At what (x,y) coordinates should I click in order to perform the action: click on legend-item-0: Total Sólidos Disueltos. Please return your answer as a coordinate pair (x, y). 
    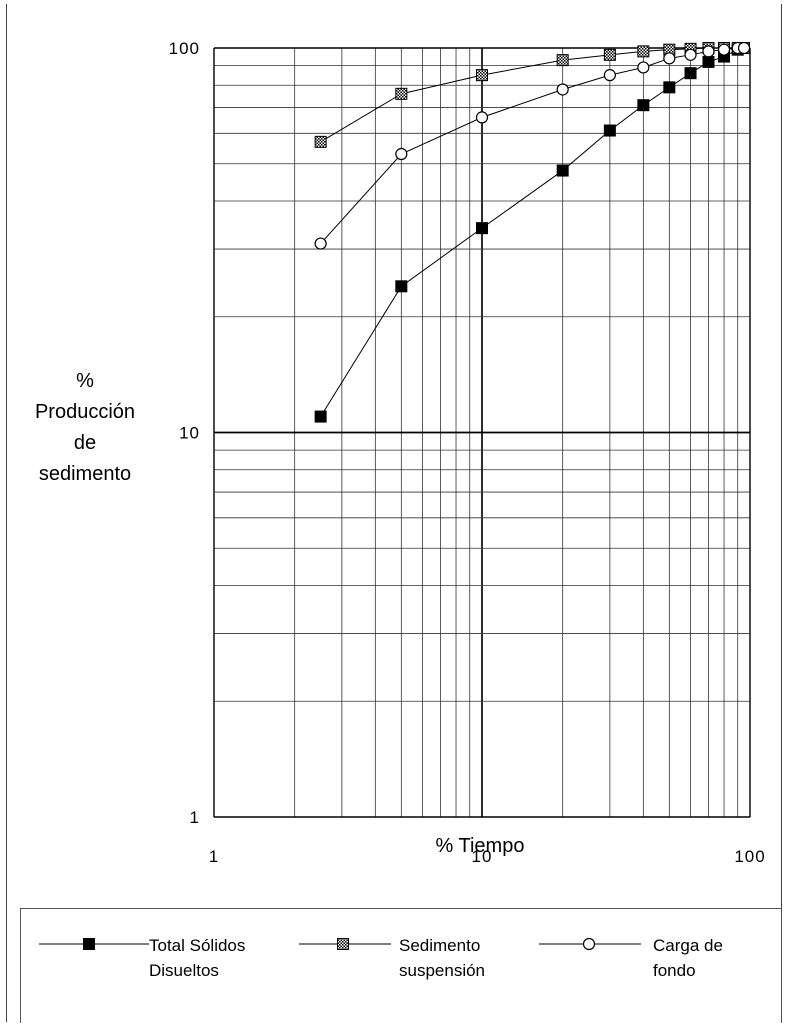
    Looking at the image, I should click on (401, 966).